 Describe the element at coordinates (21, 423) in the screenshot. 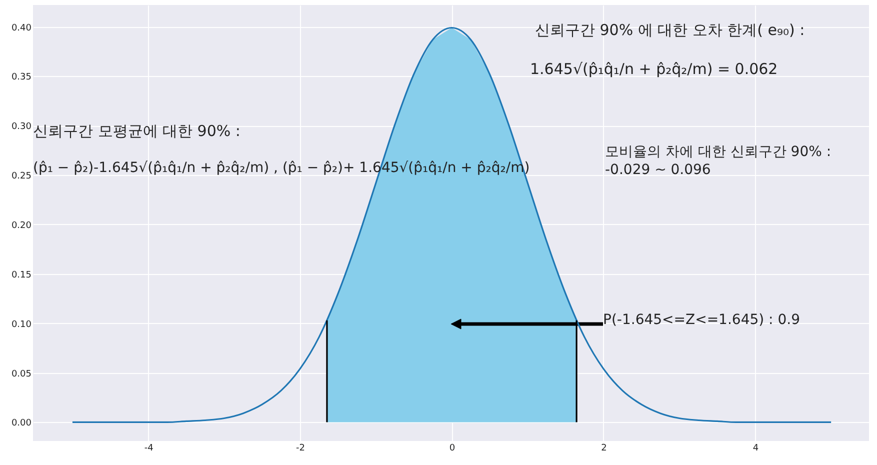

I see `y-tick-label: 0.00` at that location.